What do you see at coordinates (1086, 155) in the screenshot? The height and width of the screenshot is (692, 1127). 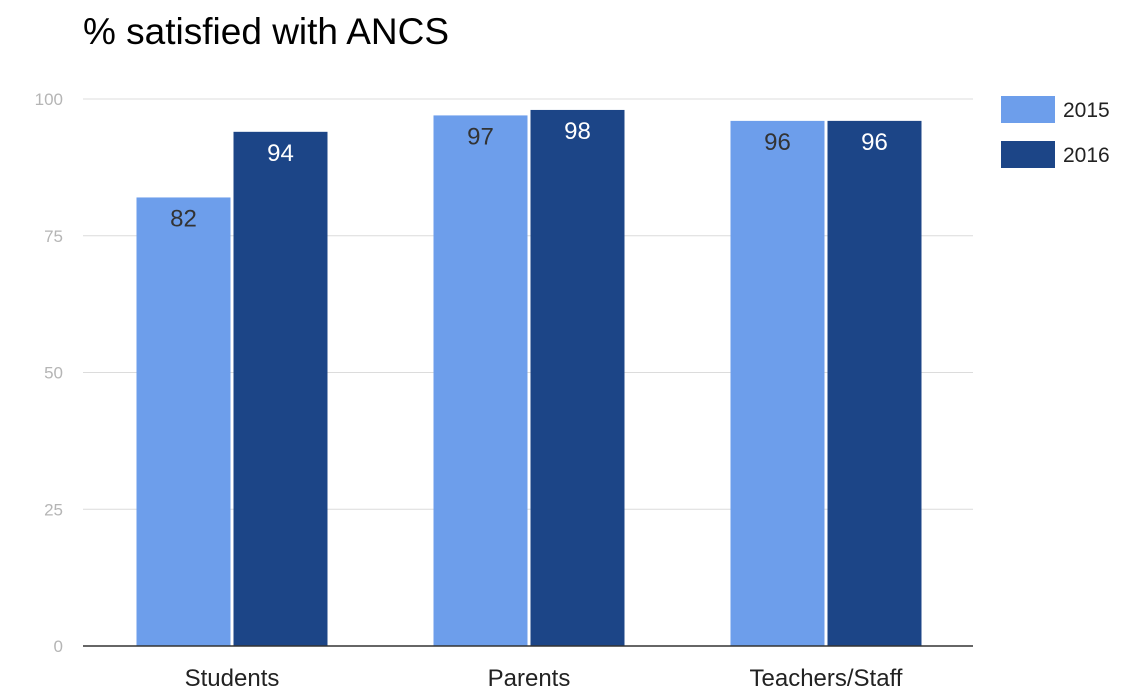 I see `legend-label: 2016` at bounding box center [1086, 155].